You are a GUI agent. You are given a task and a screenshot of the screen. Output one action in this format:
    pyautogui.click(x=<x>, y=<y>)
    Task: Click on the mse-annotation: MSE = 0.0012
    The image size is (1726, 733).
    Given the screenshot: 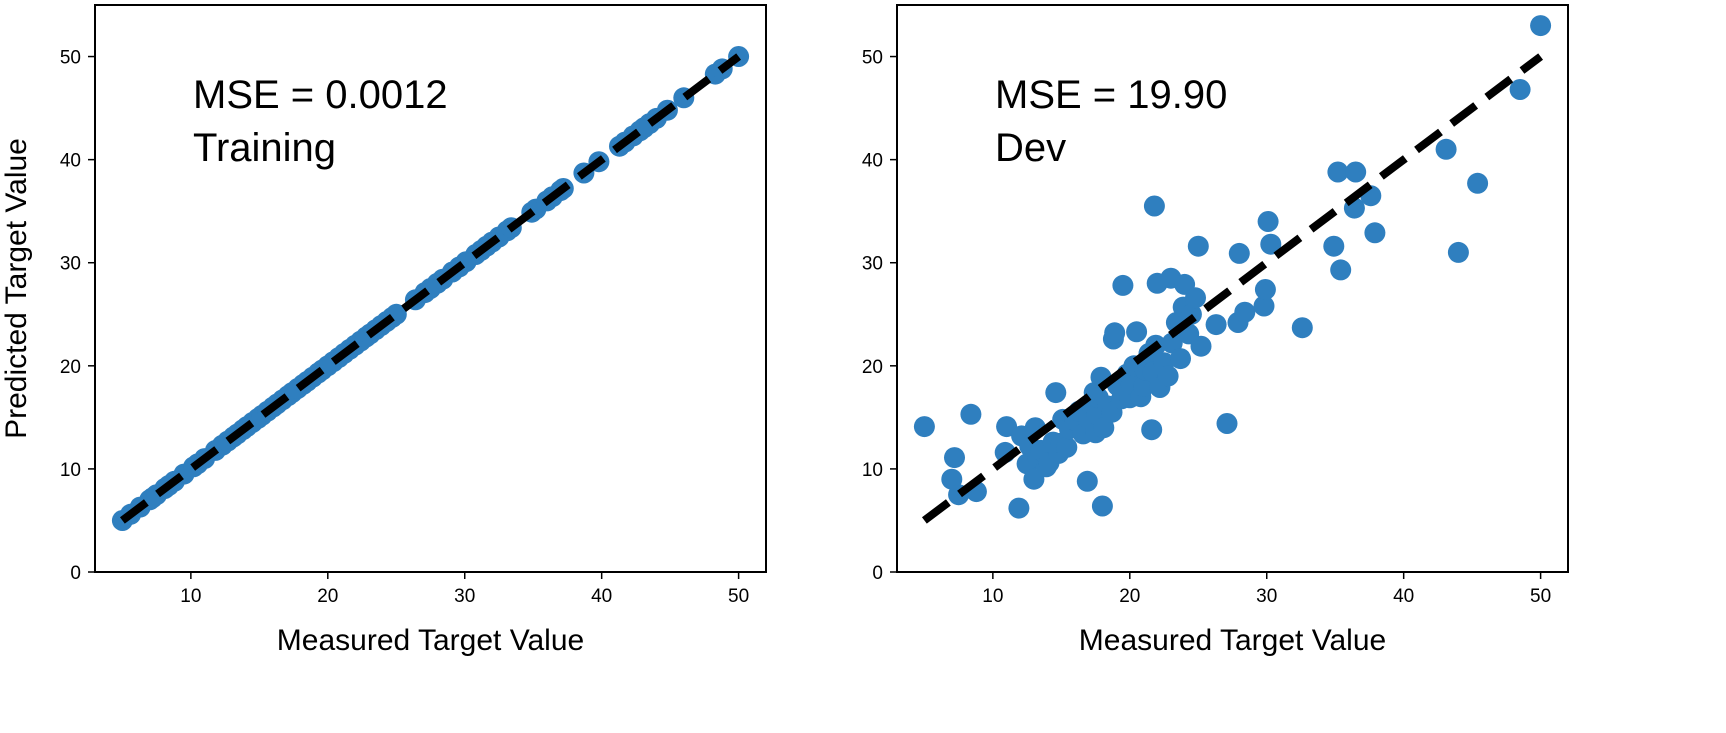 What is the action you would take?
    pyautogui.click(x=320, y=95)
    